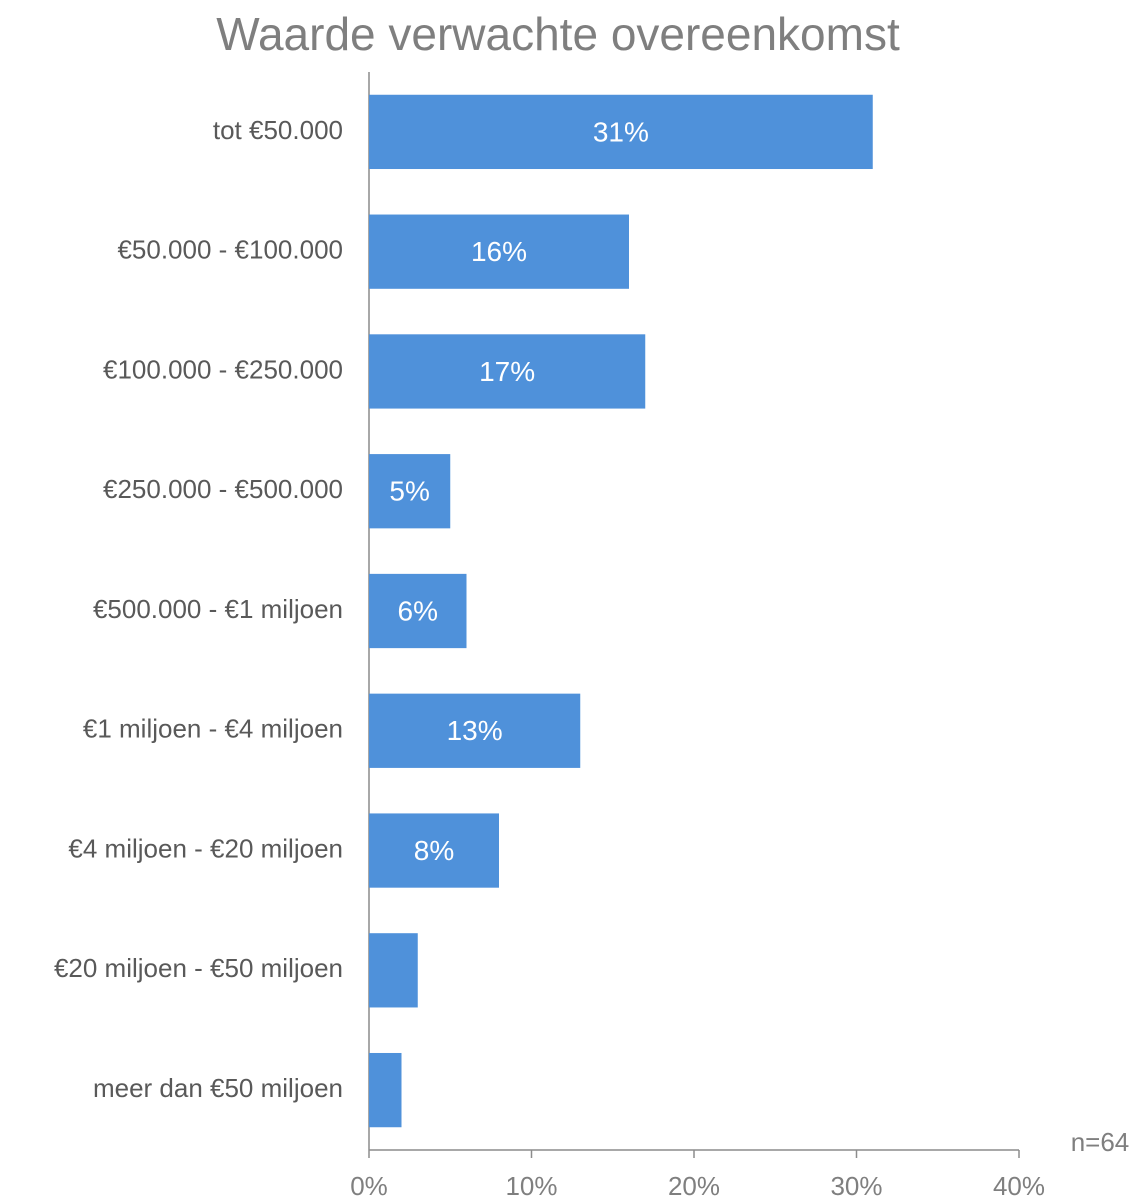  What do you see at coordinates (223, 369) in the screenshot?
I see `y-tick-label: €100.000 - €250.000` at bounding box center [223, 369].